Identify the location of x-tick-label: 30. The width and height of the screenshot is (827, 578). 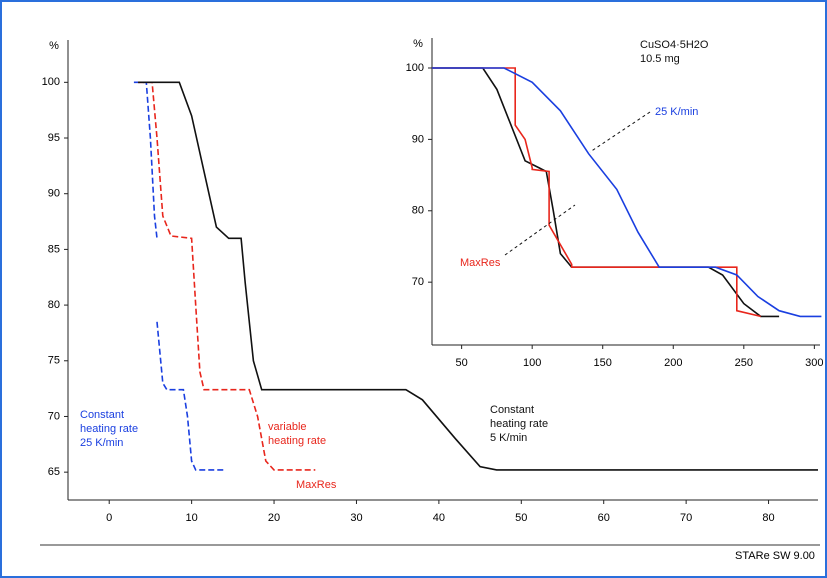
(356, 518).